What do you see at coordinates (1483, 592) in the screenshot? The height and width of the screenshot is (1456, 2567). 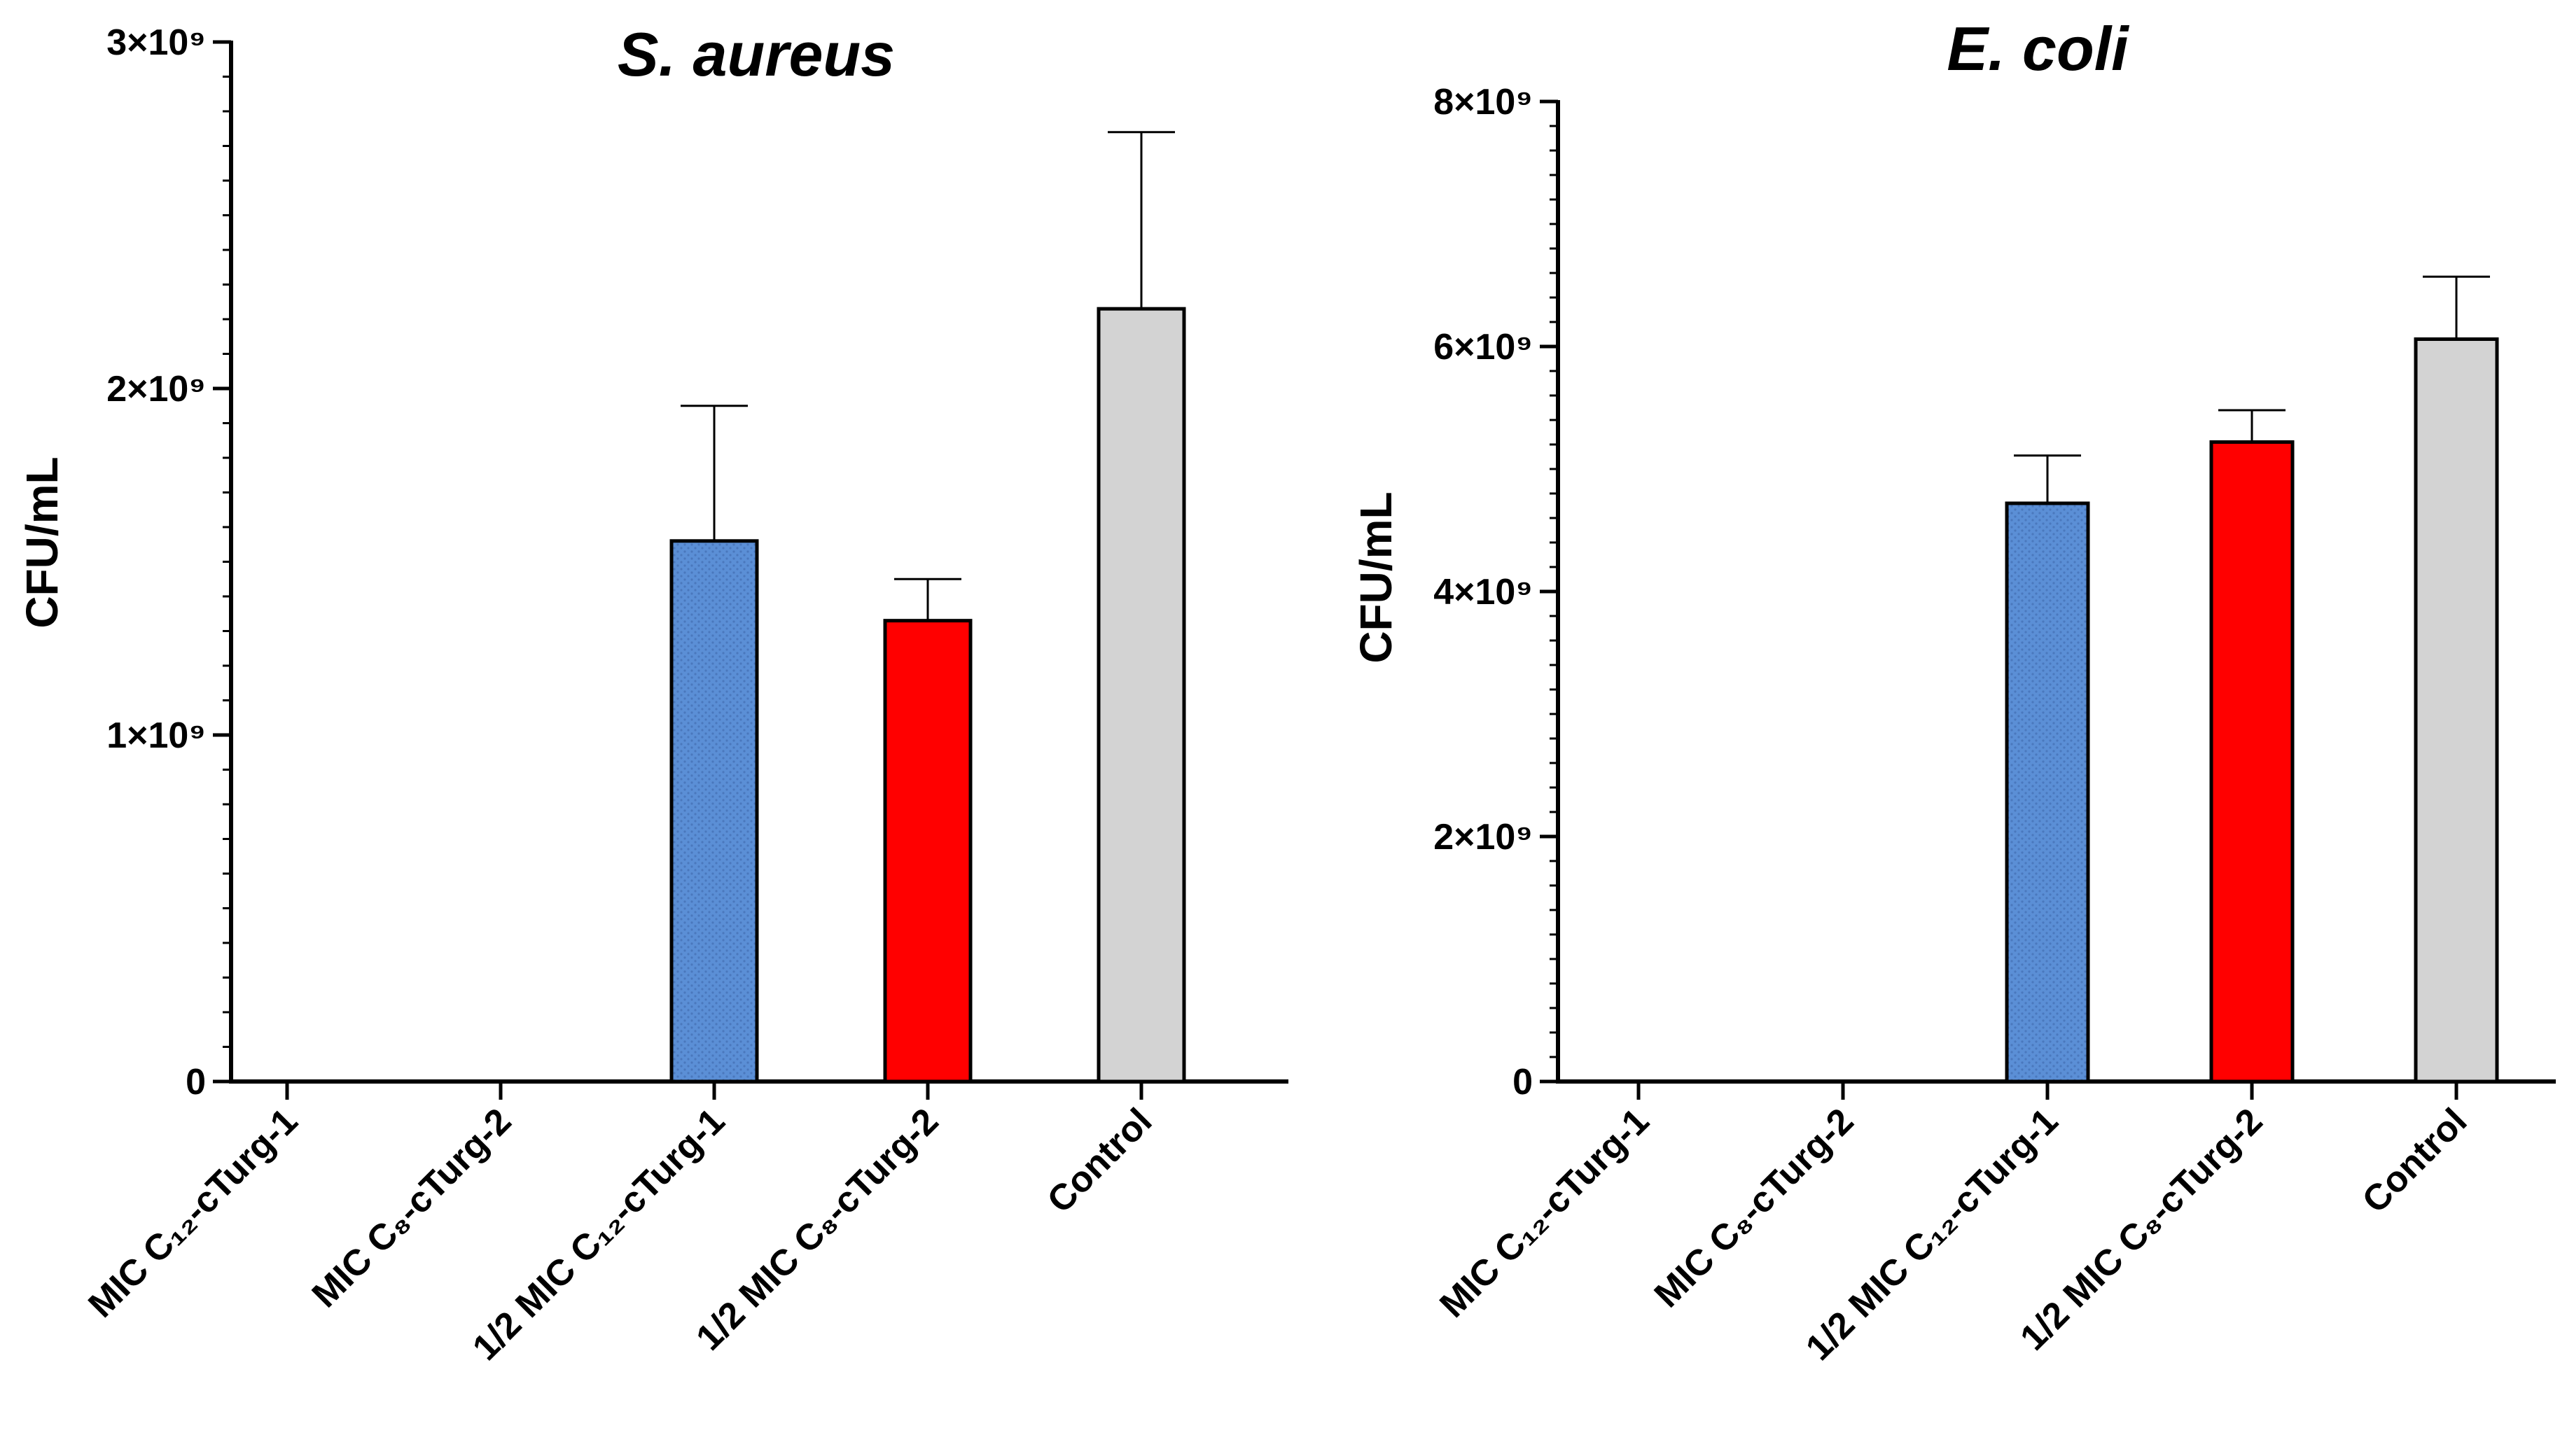 I see `y-tick-label: 4×10⁹` at bounding box center [1483, 592].